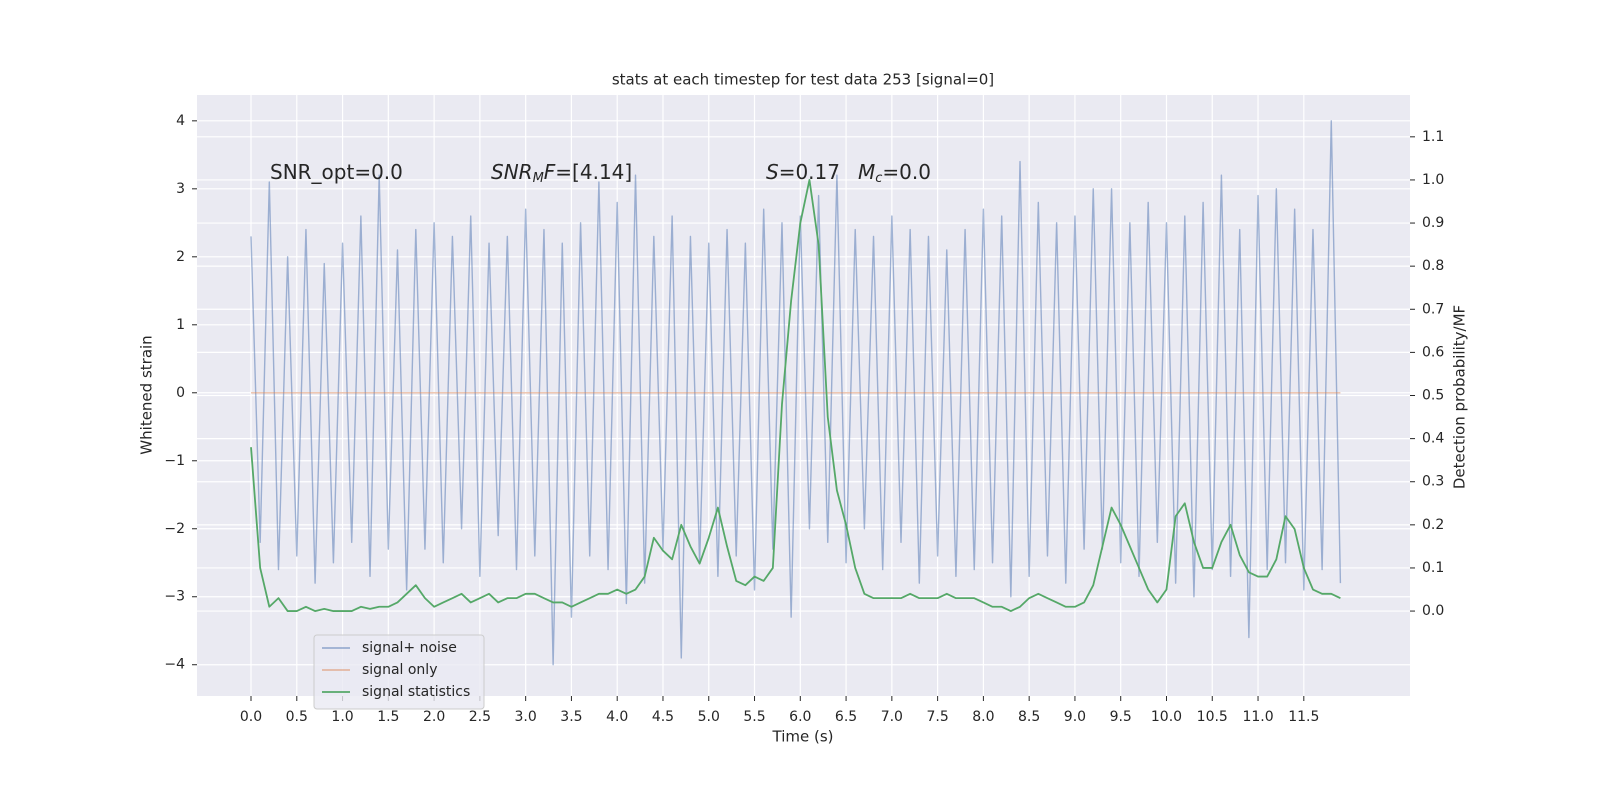 Image resolution: width=1600 pixels, height=800 pixels. I want to click on annotation-text: =0.0, so click(906, 172).